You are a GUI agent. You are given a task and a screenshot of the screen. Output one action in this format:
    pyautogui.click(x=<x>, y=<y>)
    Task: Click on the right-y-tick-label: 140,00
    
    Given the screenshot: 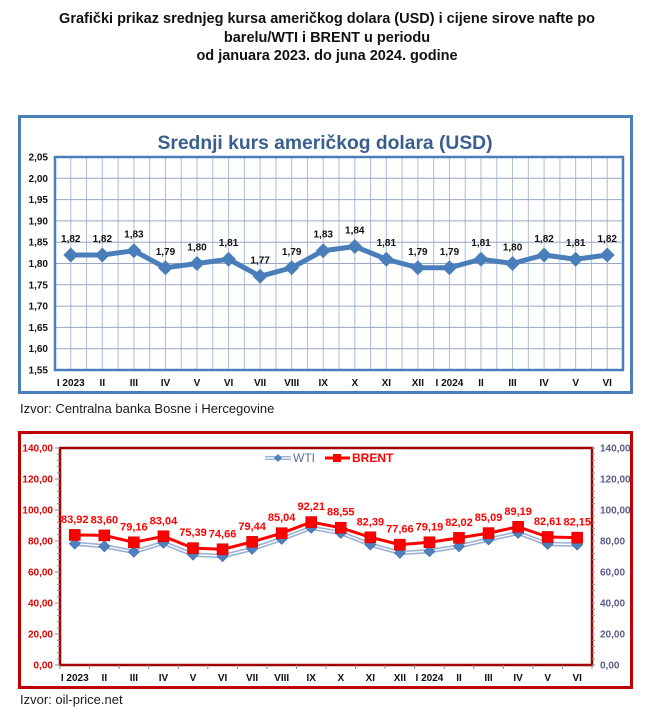 What is the action you would take?
    pyautogui.click(x=615, y=449)
    